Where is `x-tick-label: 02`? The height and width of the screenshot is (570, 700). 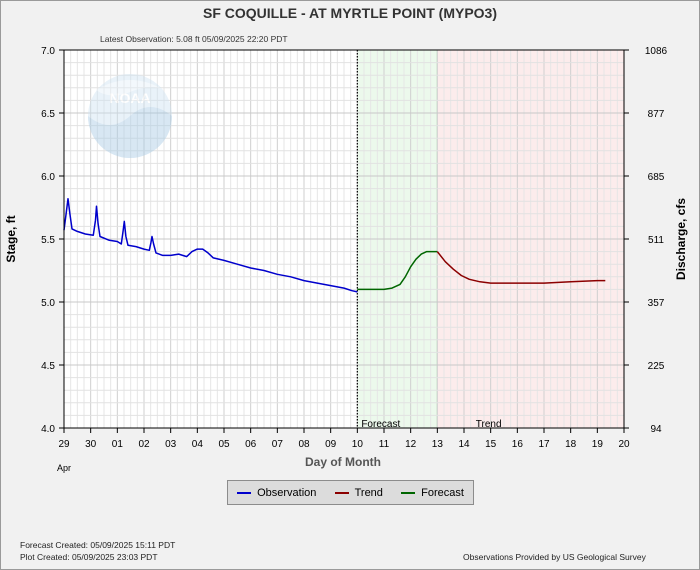 x-tick-label: 02 is located at coordinates (144, 444).